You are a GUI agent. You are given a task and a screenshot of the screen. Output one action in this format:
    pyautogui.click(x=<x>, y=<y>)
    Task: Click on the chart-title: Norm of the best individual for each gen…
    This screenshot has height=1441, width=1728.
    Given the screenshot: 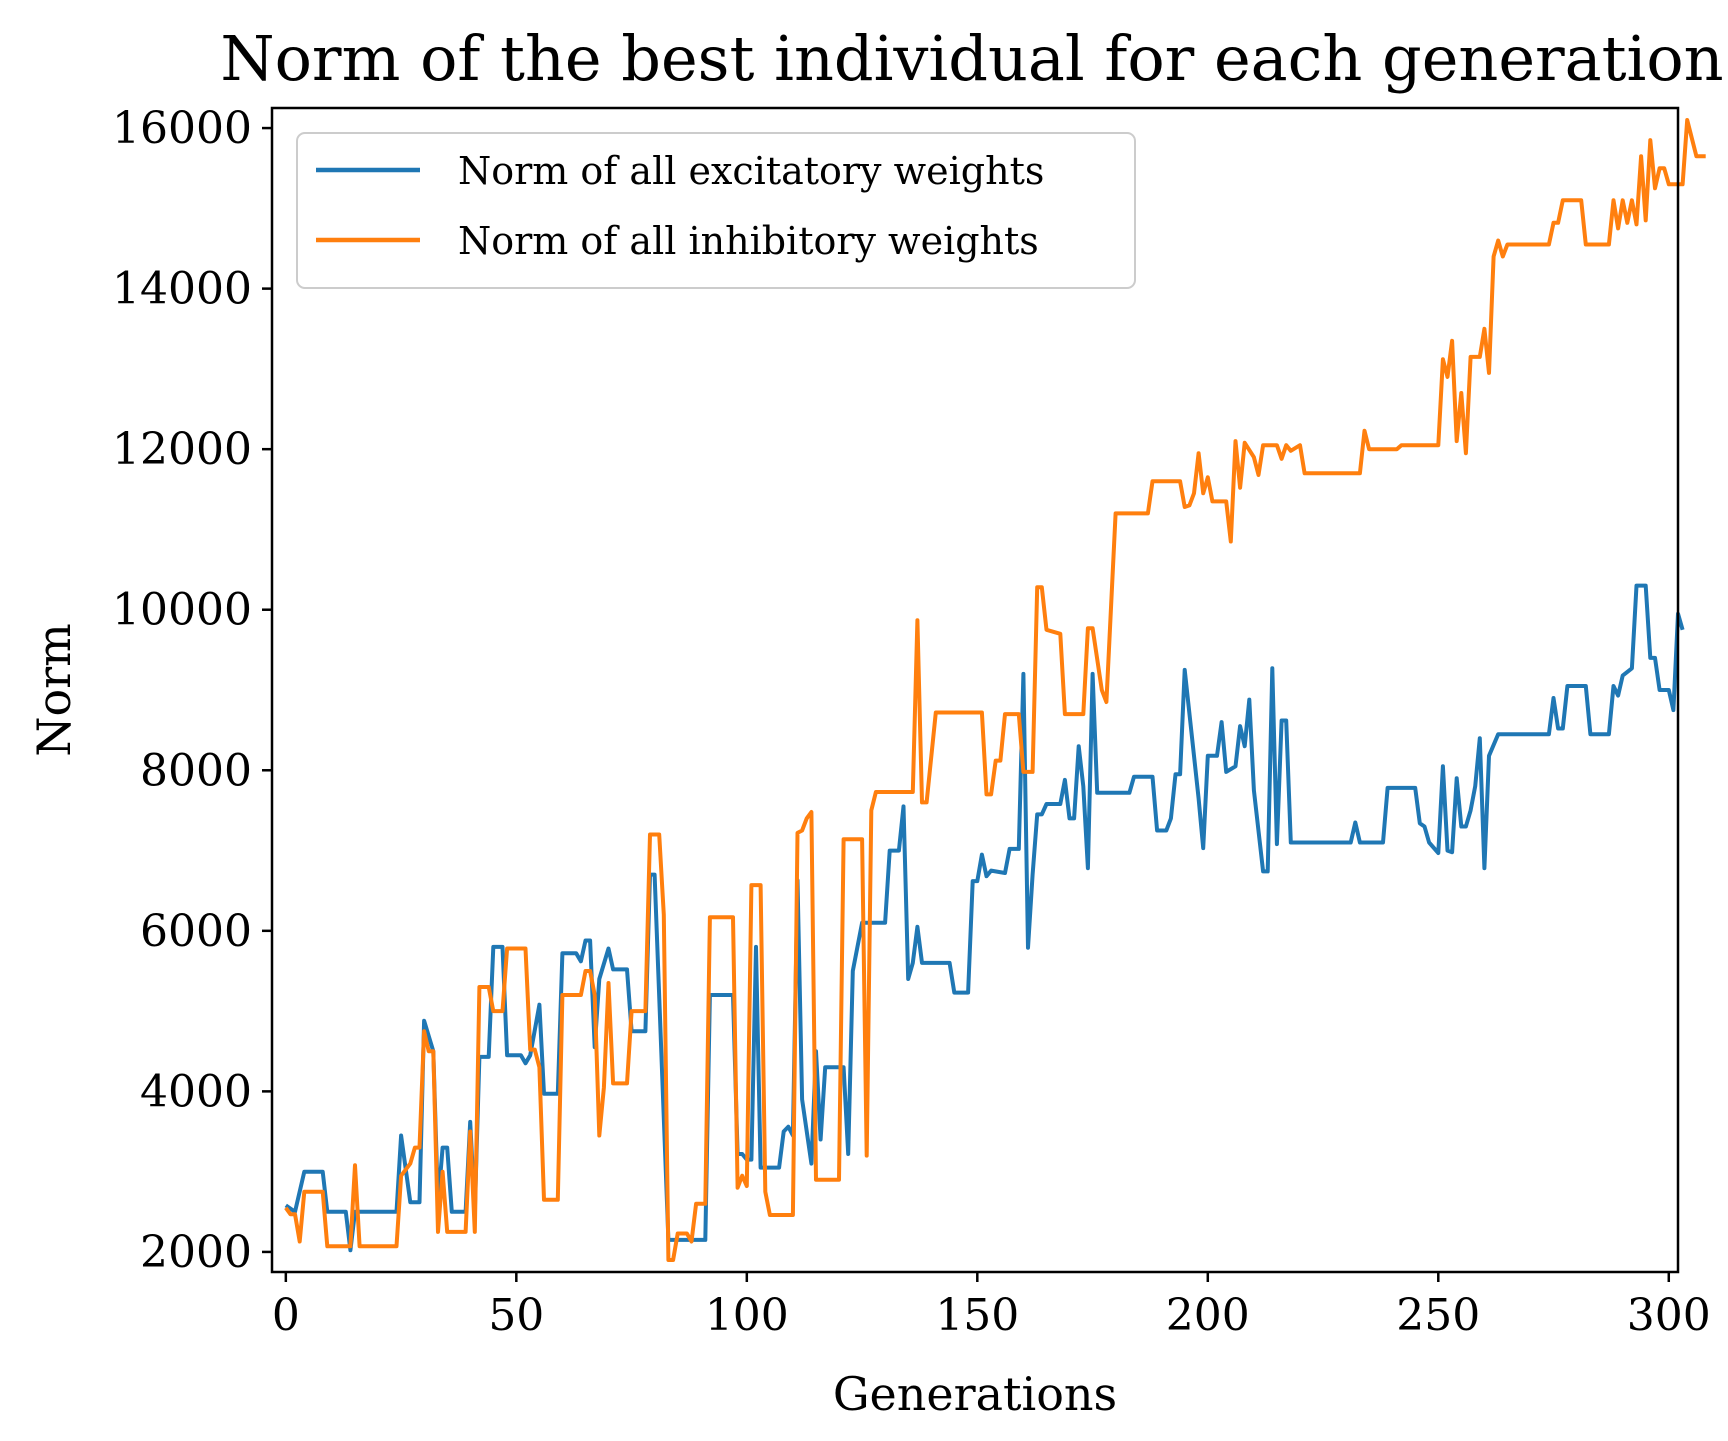 What is the action you would take?
    pyautogui.click(x=971, y=58)
    